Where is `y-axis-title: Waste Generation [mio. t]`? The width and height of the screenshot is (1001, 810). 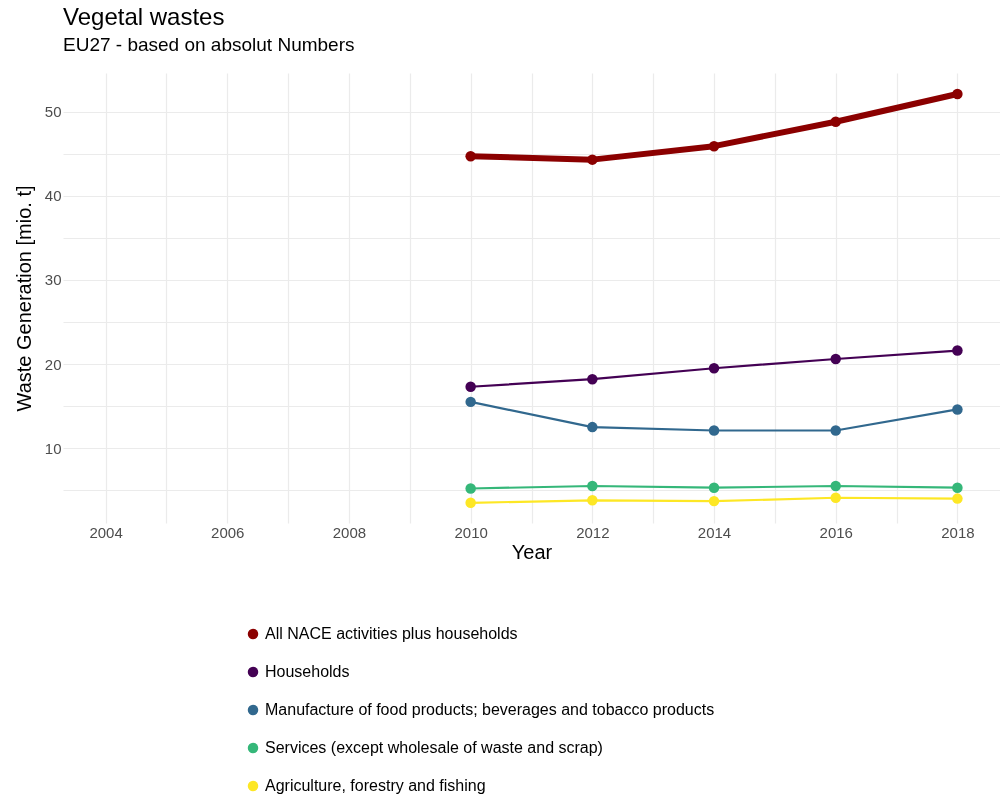 y-axis-title: Waste Generation [mio. t] is located at coordinates (23, 298).